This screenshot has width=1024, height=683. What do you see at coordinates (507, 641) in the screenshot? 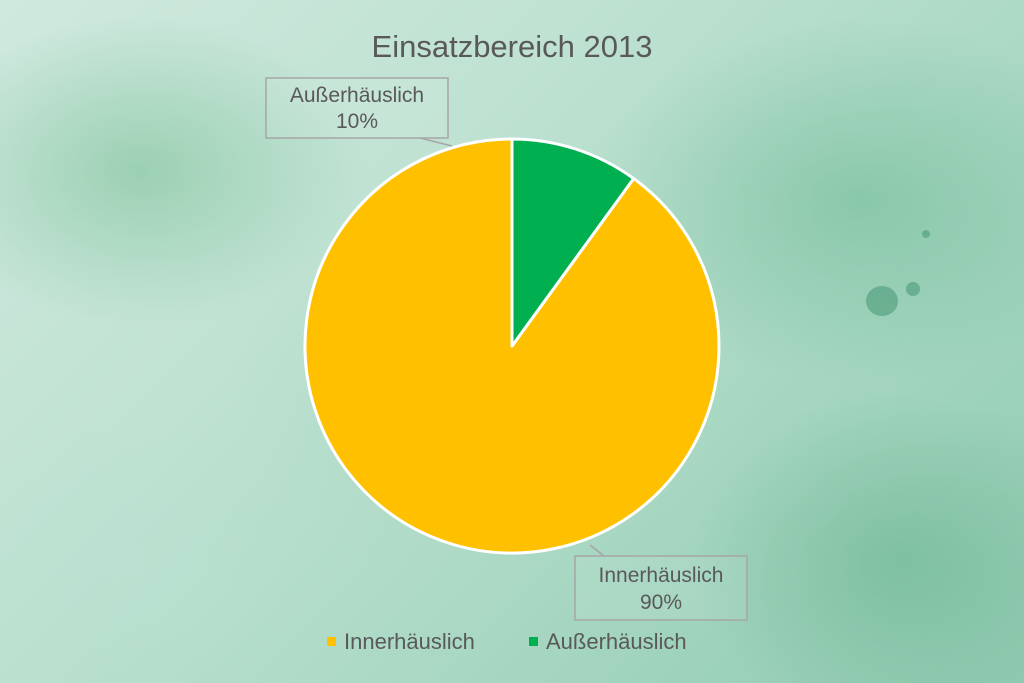
I see `legend: Innerhäuslich Außerhäuslich` at bounding box center [507, 641].